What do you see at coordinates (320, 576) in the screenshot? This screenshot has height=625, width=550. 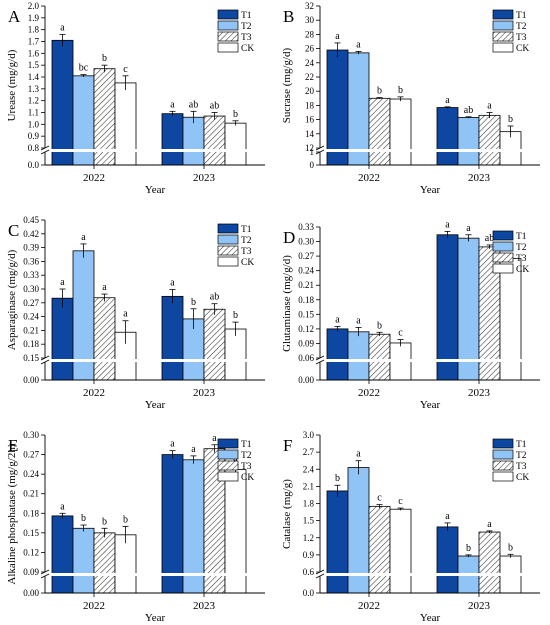 I see `axis-break-mark` at bounding box center [320, 576].